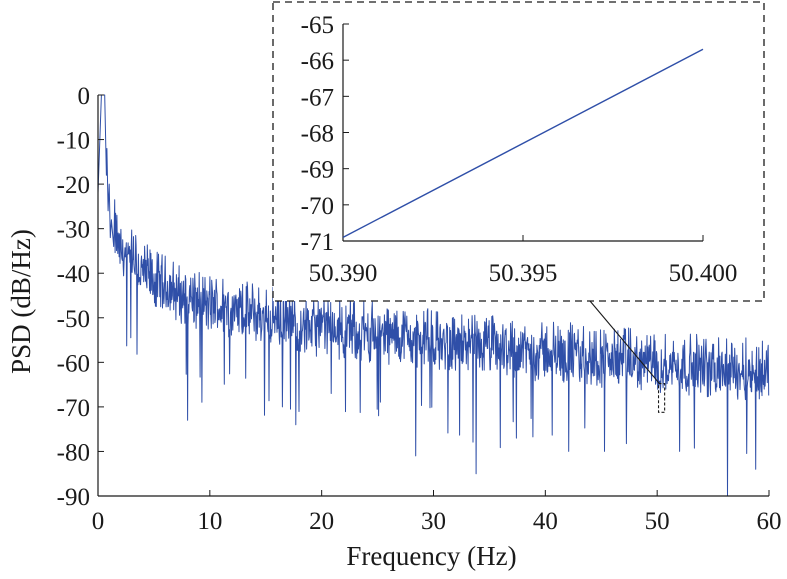  Describe the element at coordinates (84, 96) in the screenshot. I see `y-tick-label: 0` at that location.